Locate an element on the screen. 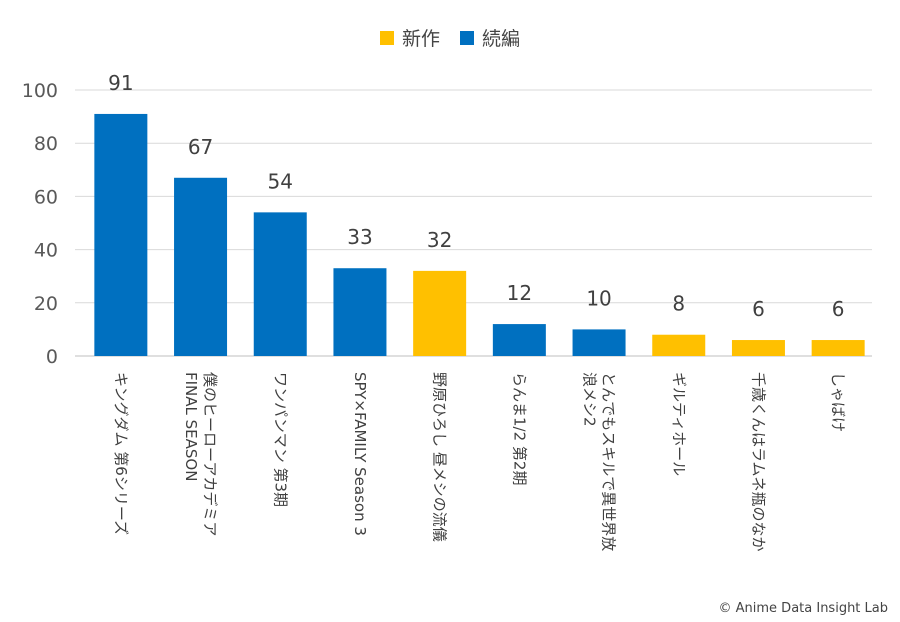 Image resolution: width=900 pixels, height=622 pixels. legend-swatch-new is located at coordinates (386, 37).